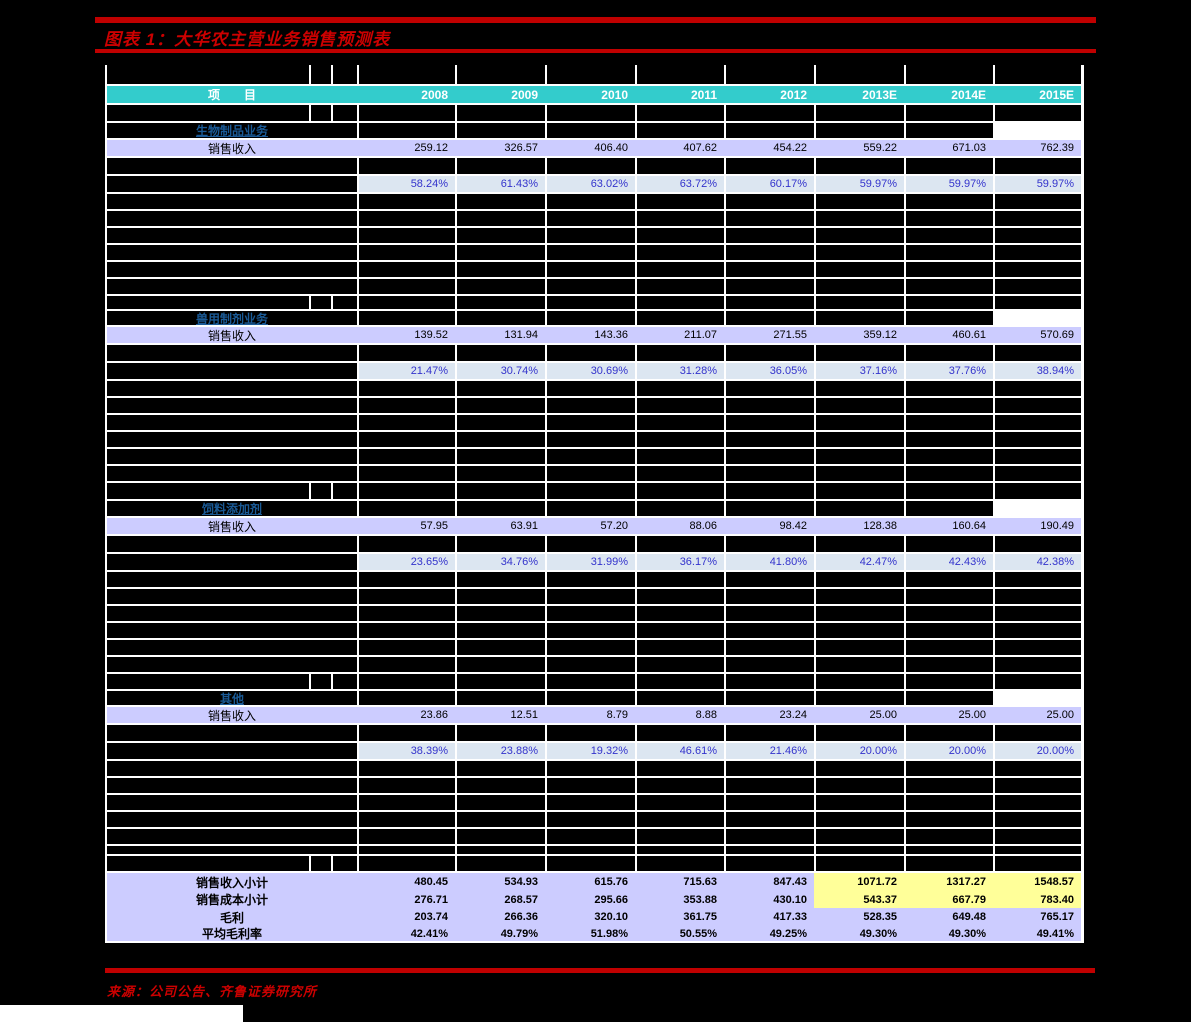 The image size is (1191, 1022). I want to click on pct-cell: 42.43%, so click(948, 562).